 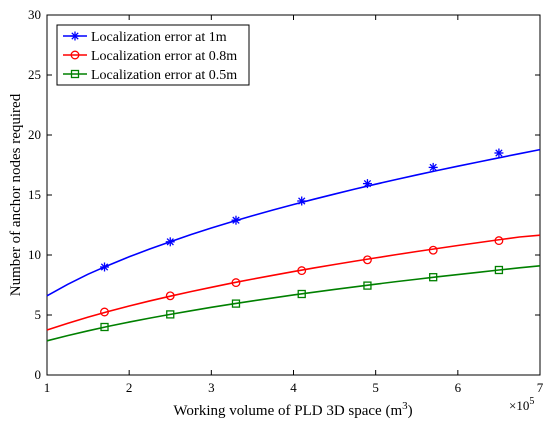 What do you see at coordinates (34, 254) in the screenshot?
I see `y-tick-label: 10` at bounding box center [34, 254].